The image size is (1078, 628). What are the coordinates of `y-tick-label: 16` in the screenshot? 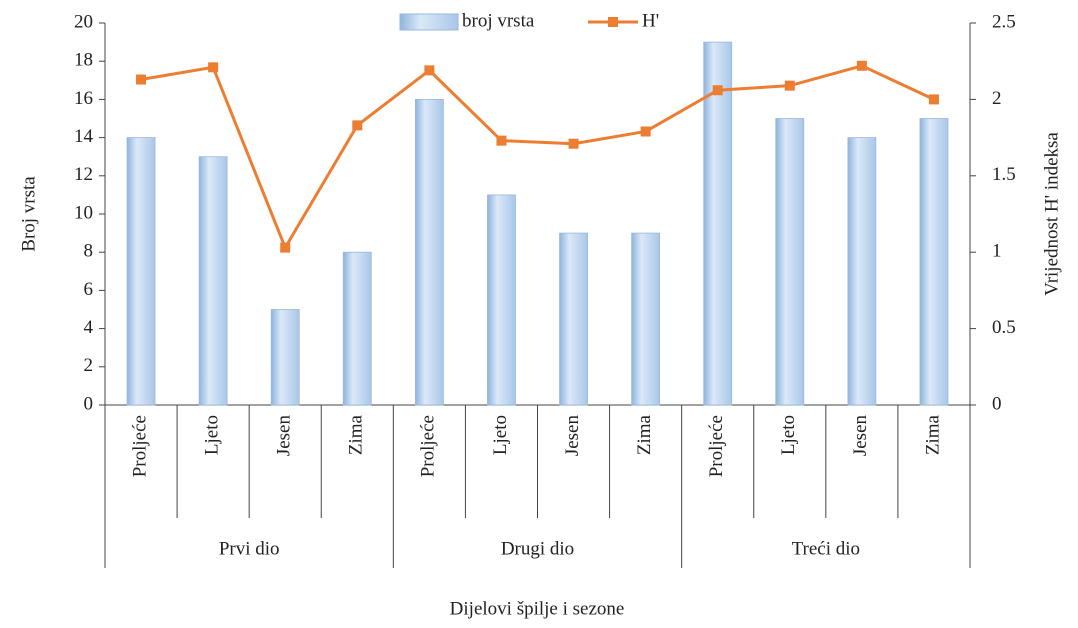 It's located at (83, 98).